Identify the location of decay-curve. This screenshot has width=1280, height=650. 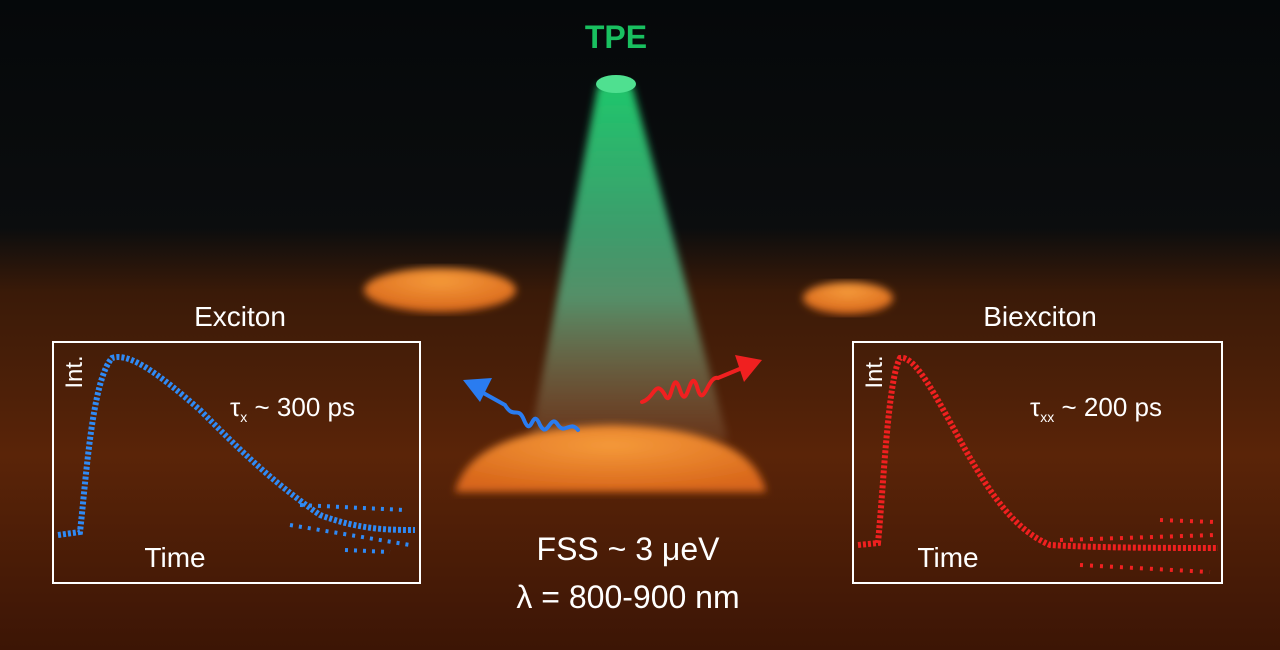
(1038, 452).